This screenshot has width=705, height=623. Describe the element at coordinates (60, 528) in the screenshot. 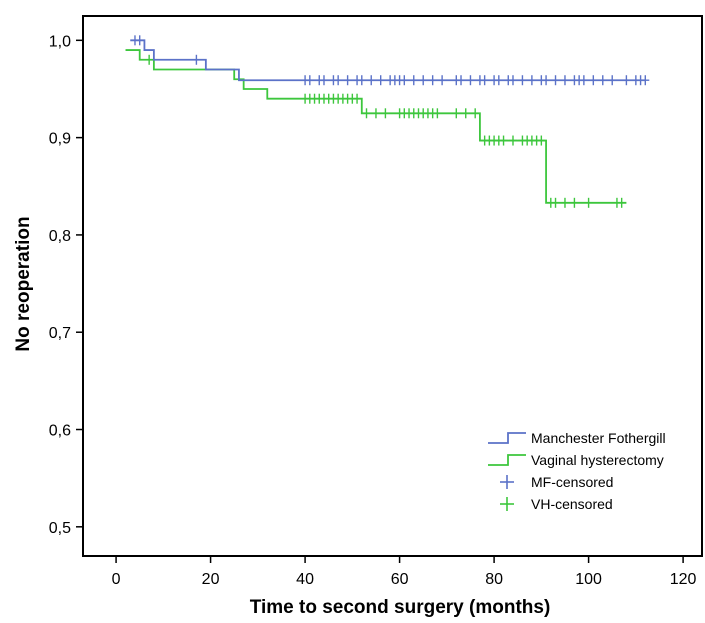

I see `y-tick-label-0,5: 0,5` at that location.